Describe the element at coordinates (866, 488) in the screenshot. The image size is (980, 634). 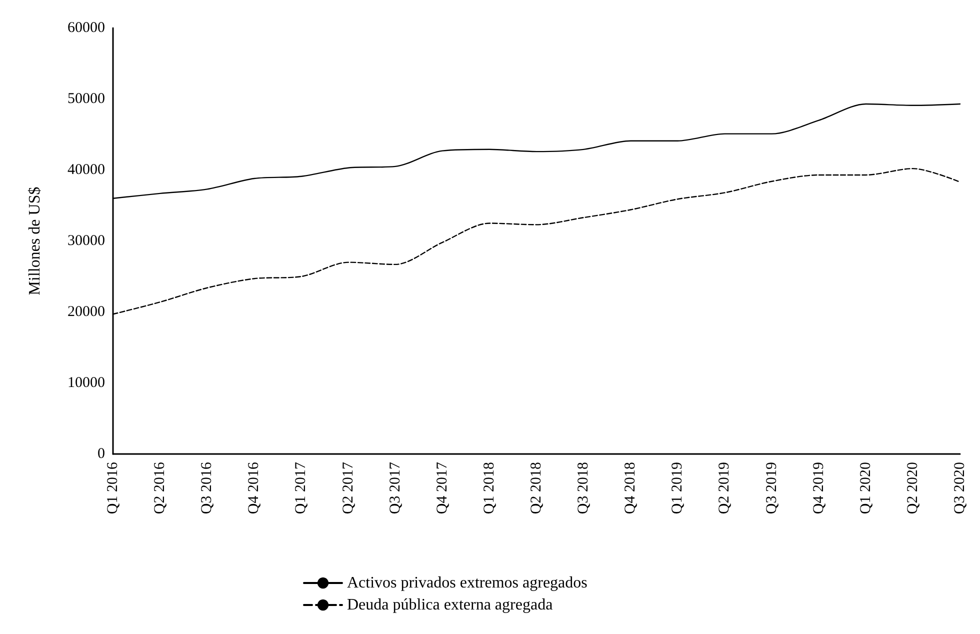
I see `x-tick-label: Q1 2020` at that location.